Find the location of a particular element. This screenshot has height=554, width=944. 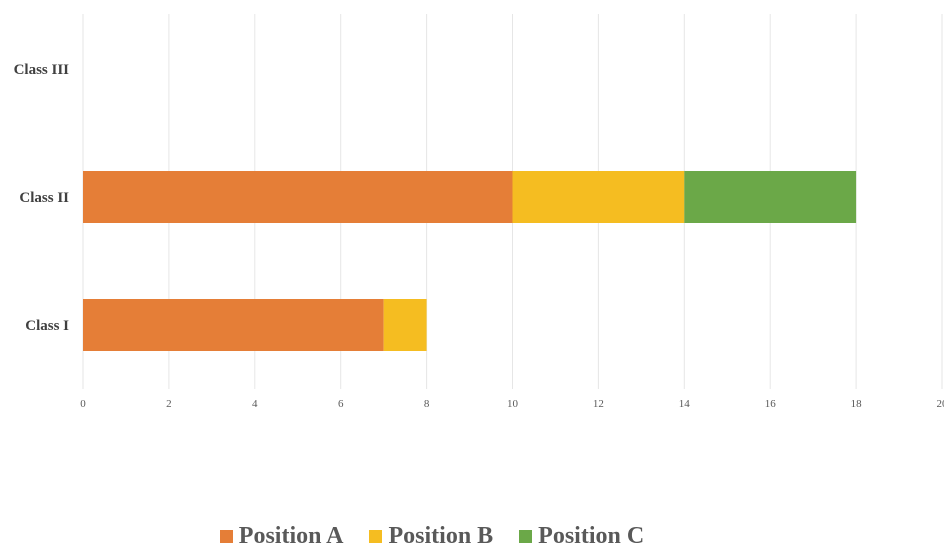

x-tick-label: 2 is located at coordinates (169, 404).